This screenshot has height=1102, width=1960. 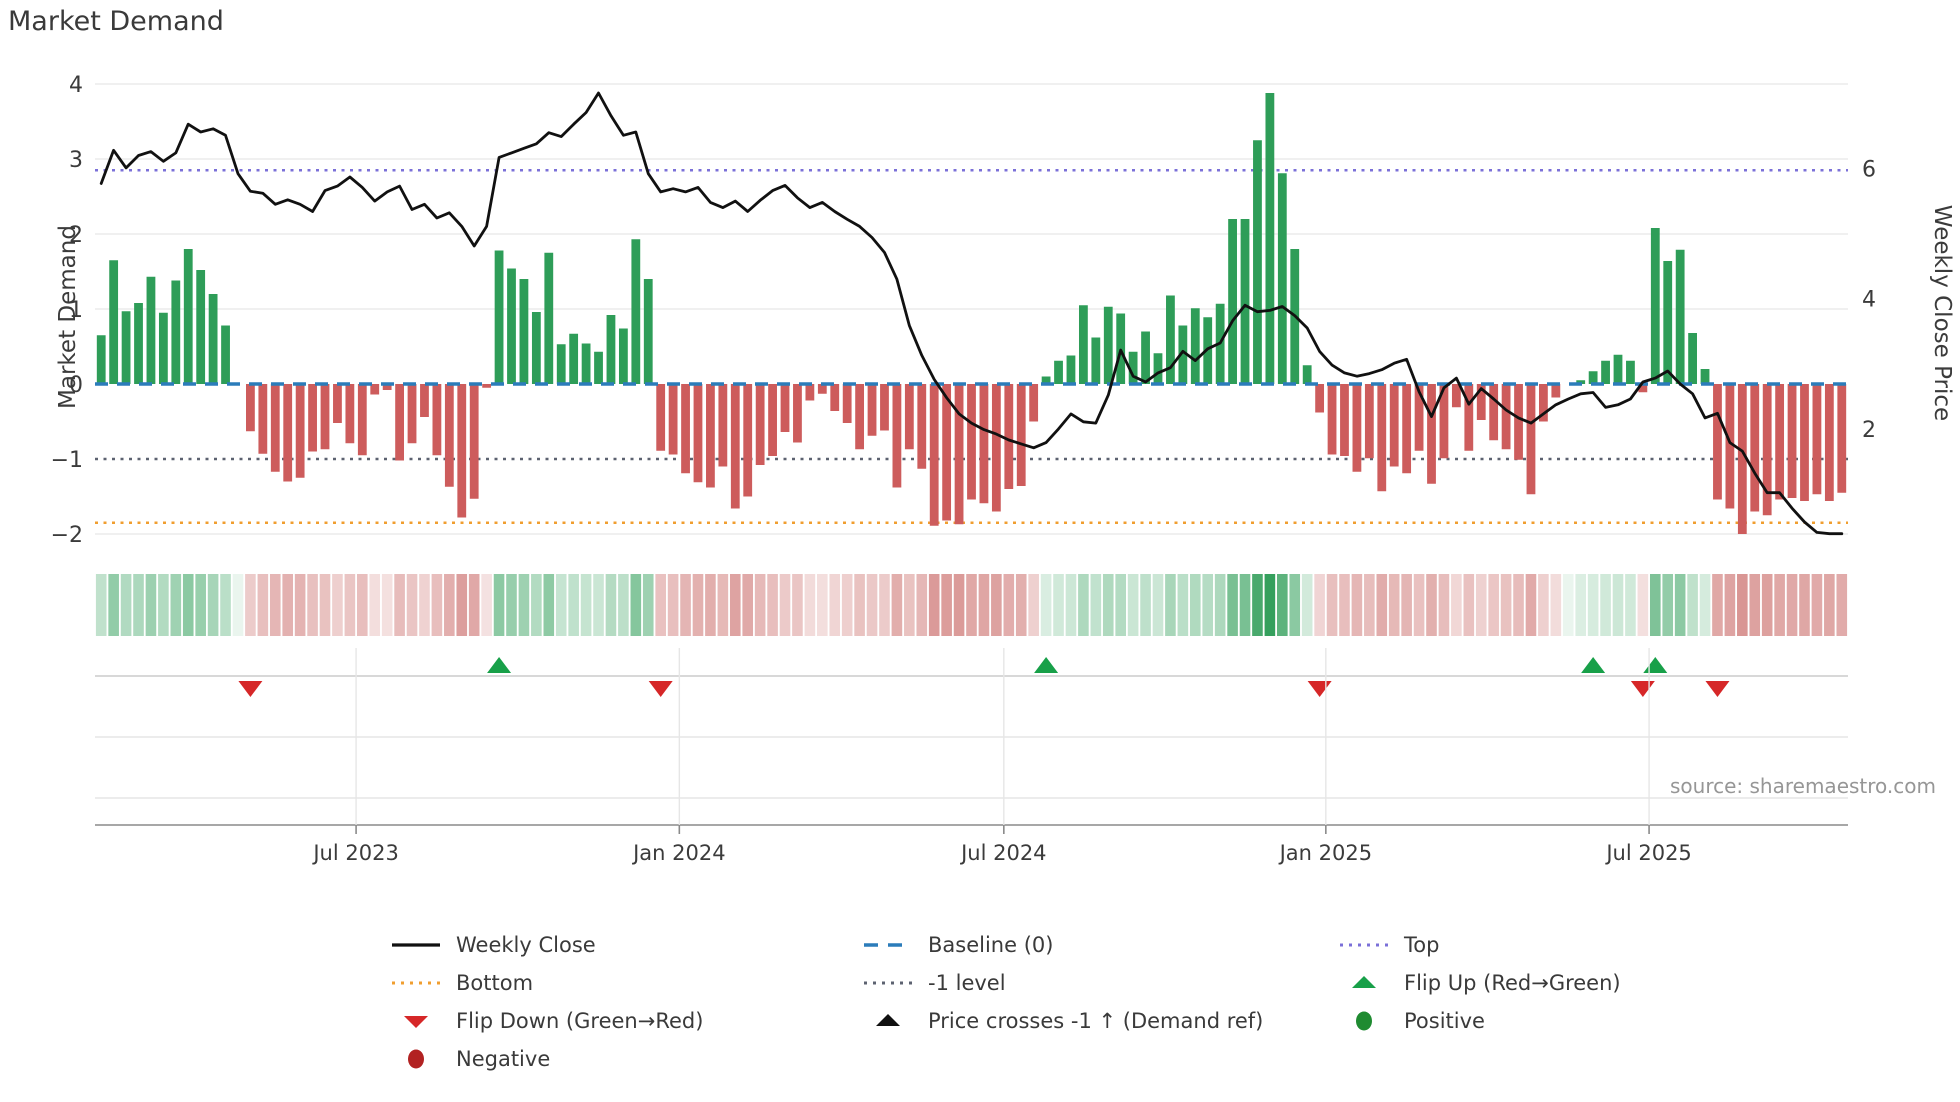 I want to click on left-axis-tick: 0, so click(x=76, y=385).